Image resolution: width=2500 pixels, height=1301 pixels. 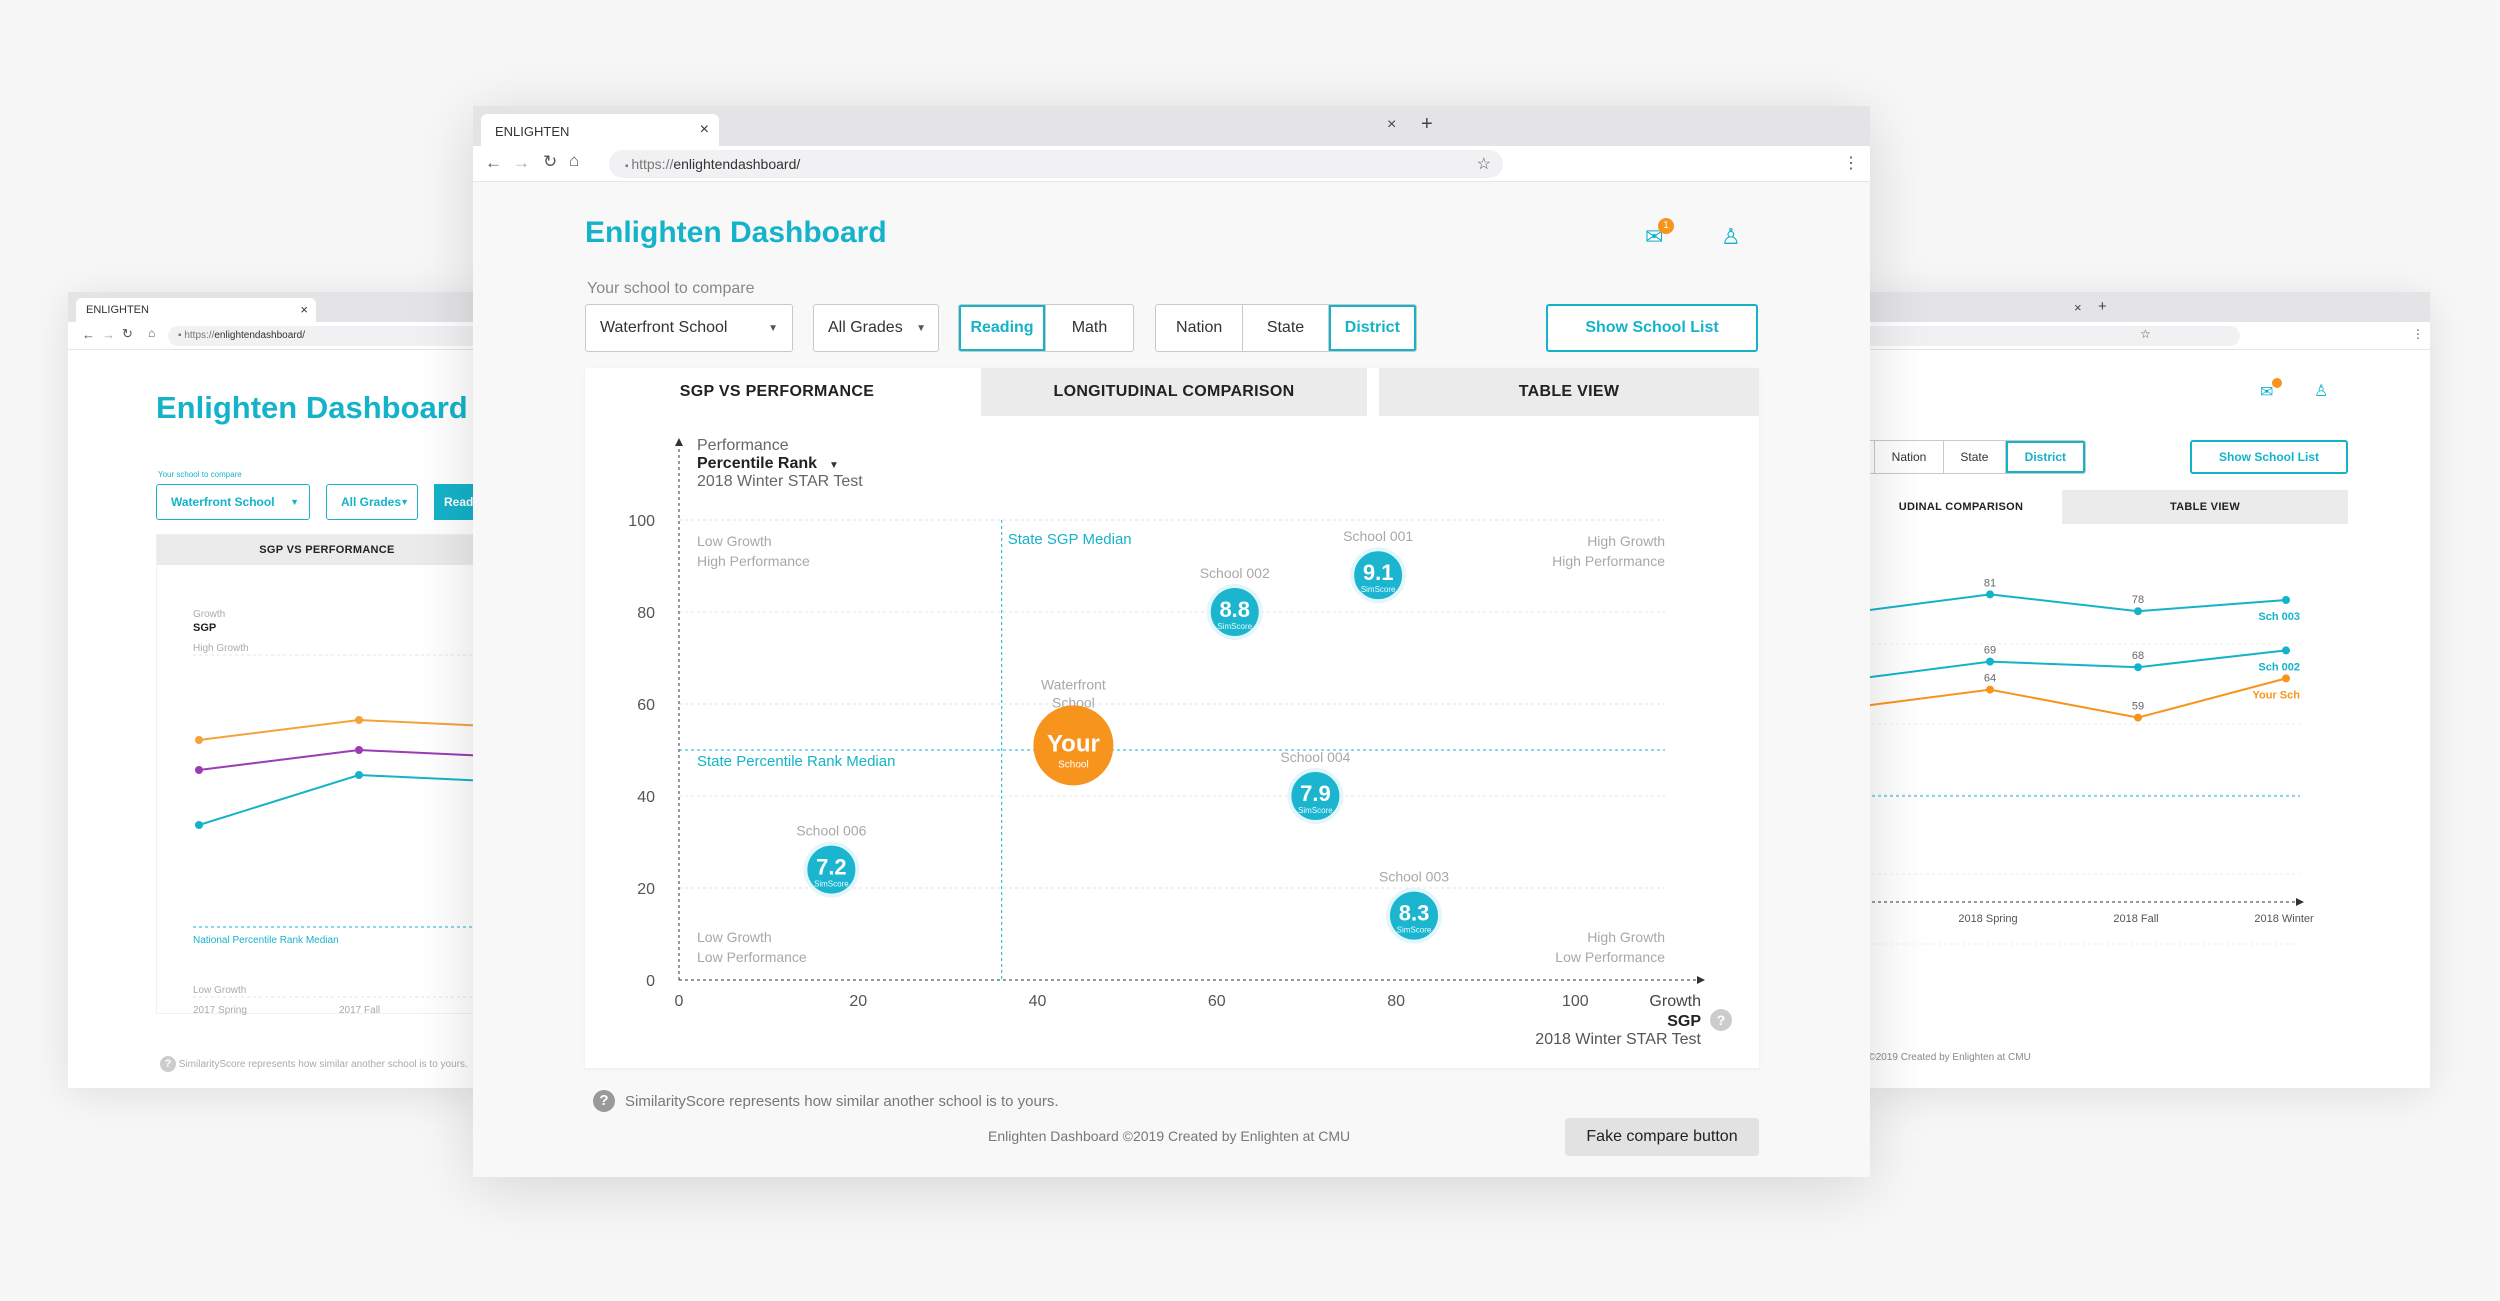 What do you see at coordinates (220, 1010) in the screenshot?
I see `left-x-tick-label: 2017 Spring` at bounding box center [220, 1010].